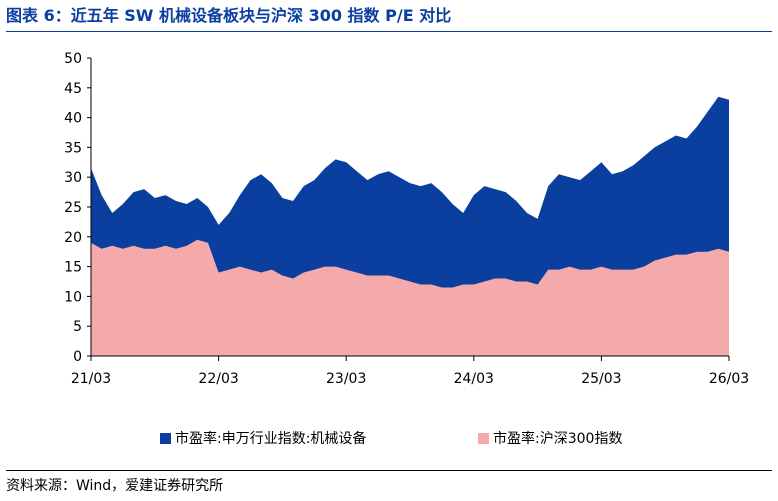  Describe the element at coordinates (474, 379) in the screenshot. I see `x-tick-label: 24/03` at that location.